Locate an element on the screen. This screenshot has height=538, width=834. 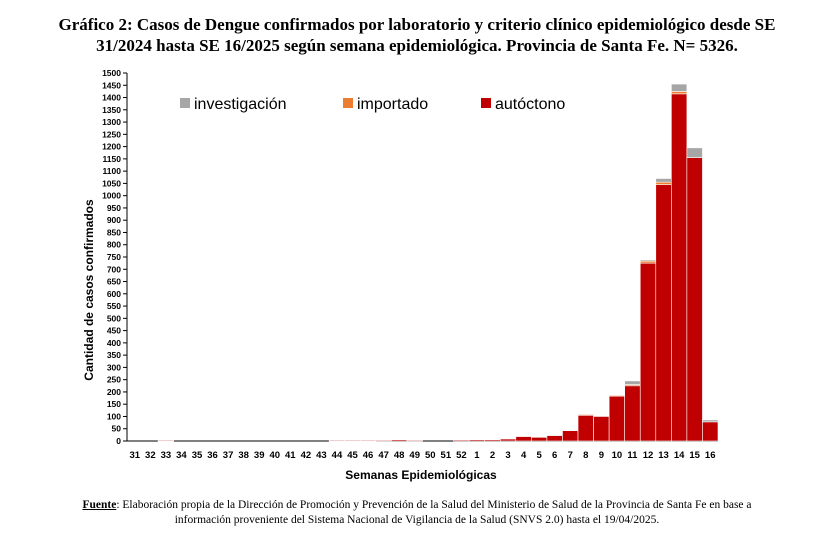
y-tick-label: 400 is located at coordinates (114, 343).